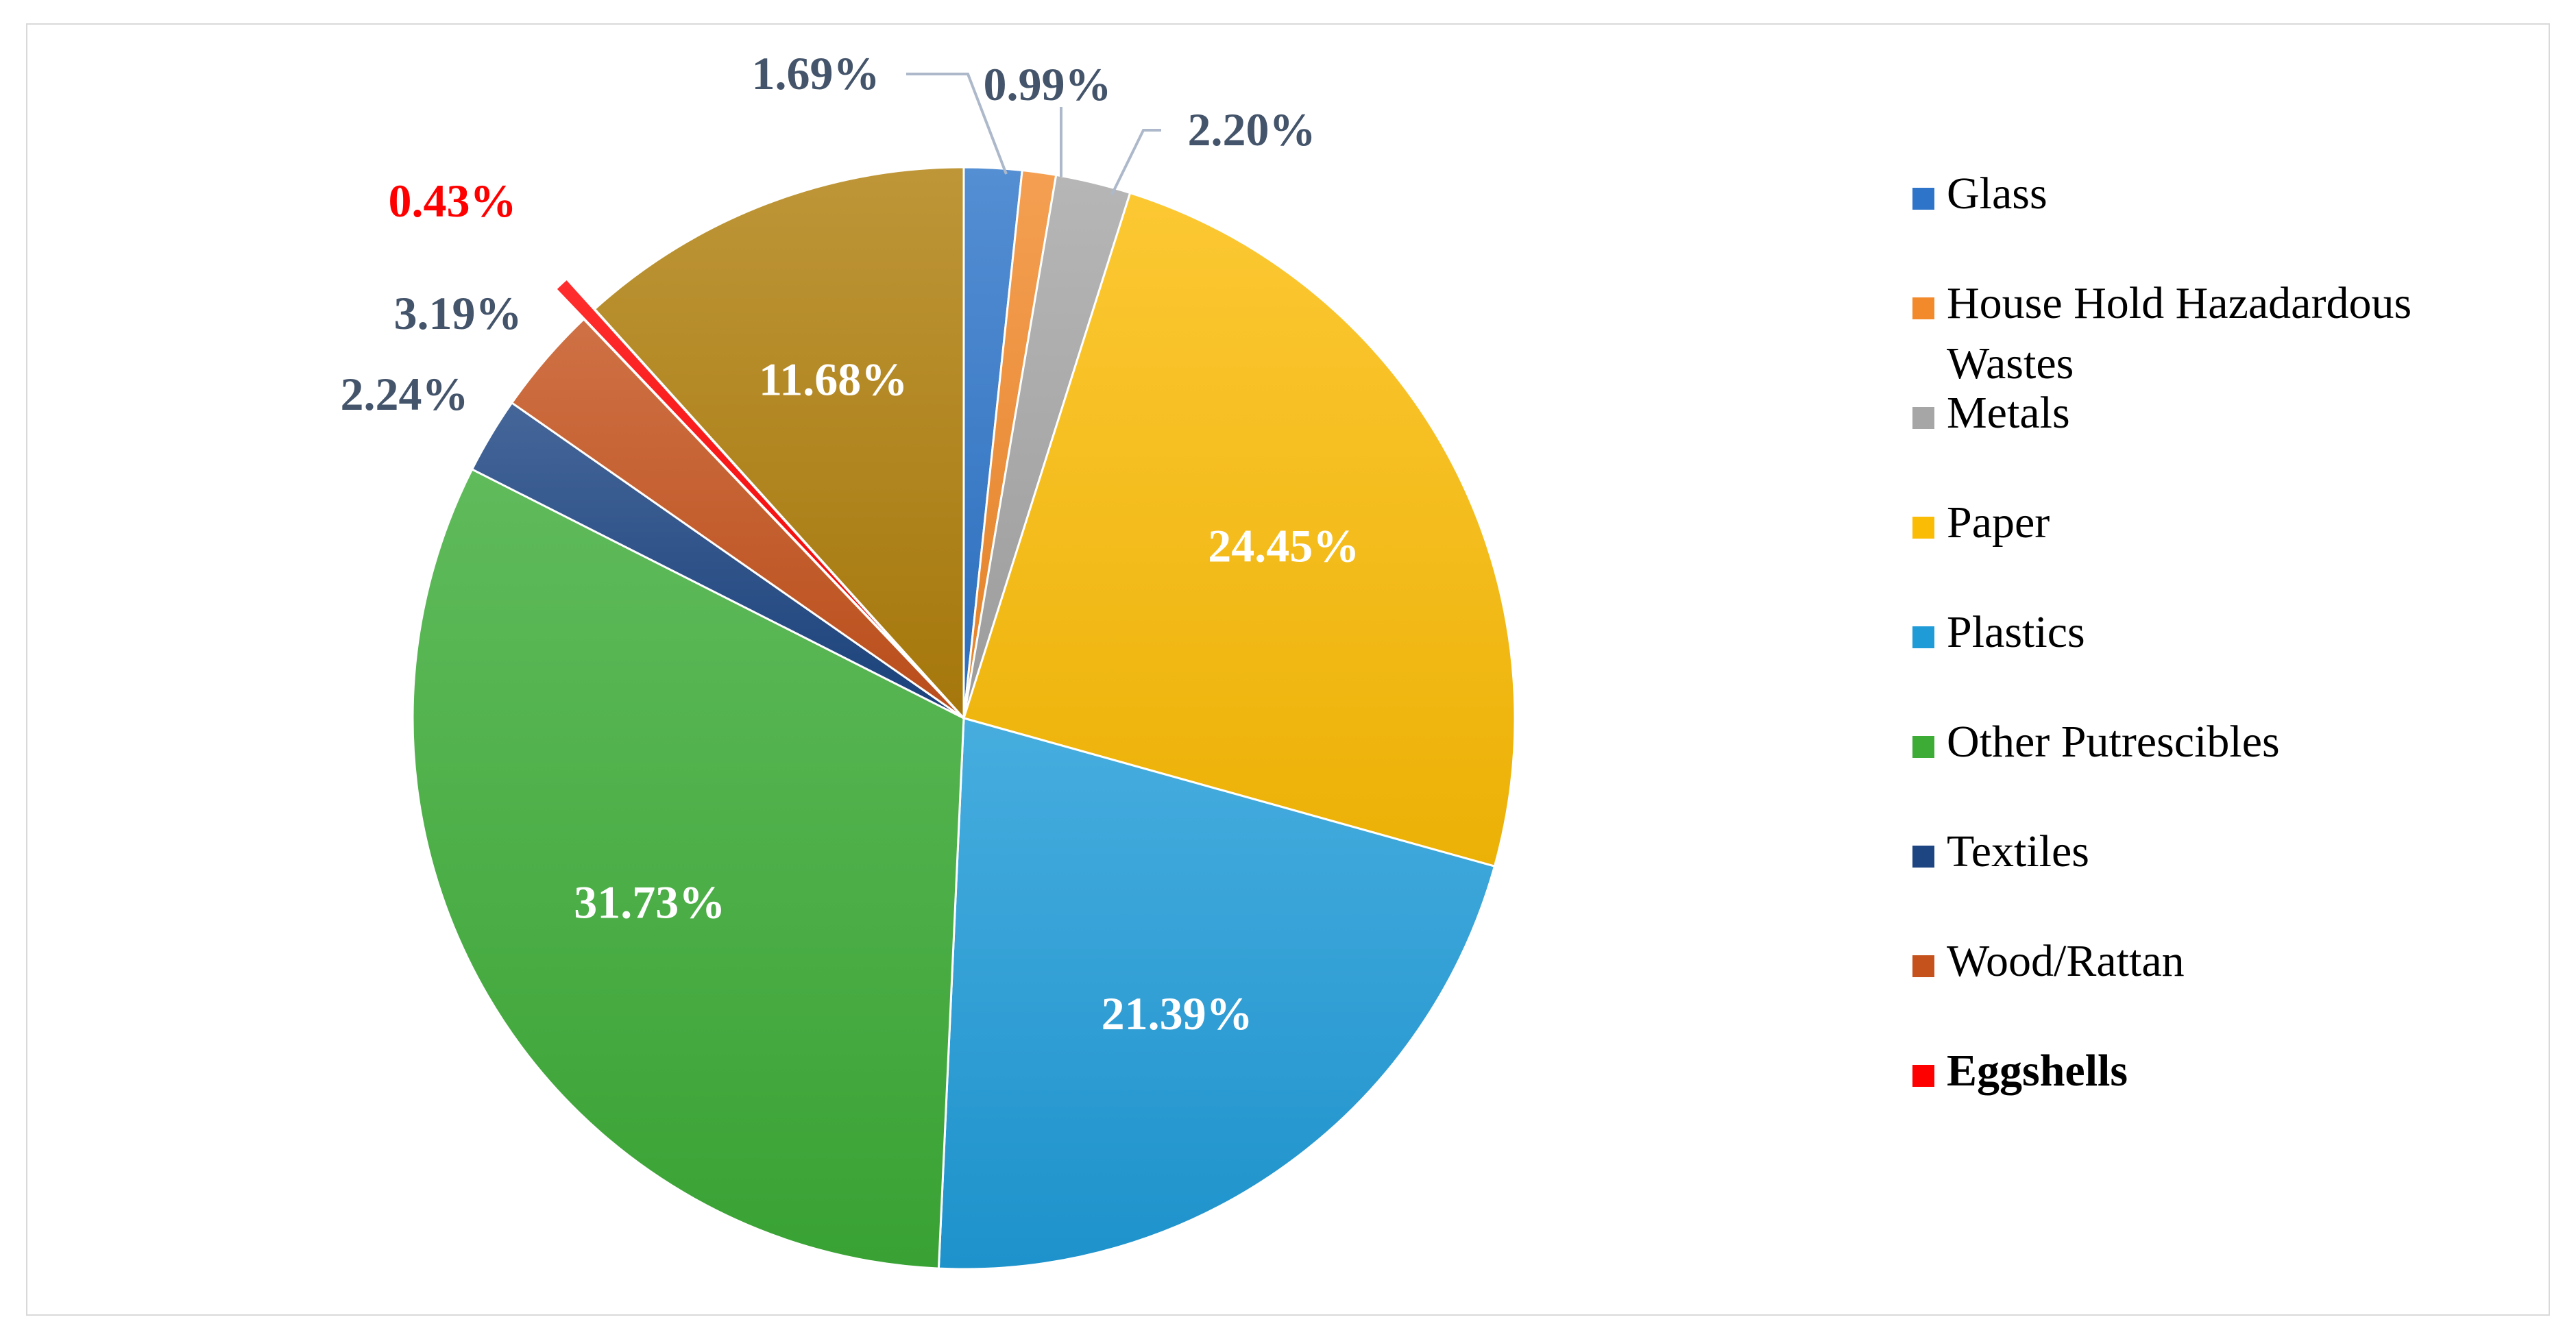 Image resolution: width=2576 pixels, height=1339 pixels. Describe the element at coordinates (2037, 1071) in the screenshot. I see `legend-label-eggshells: Eggshells` at that location.